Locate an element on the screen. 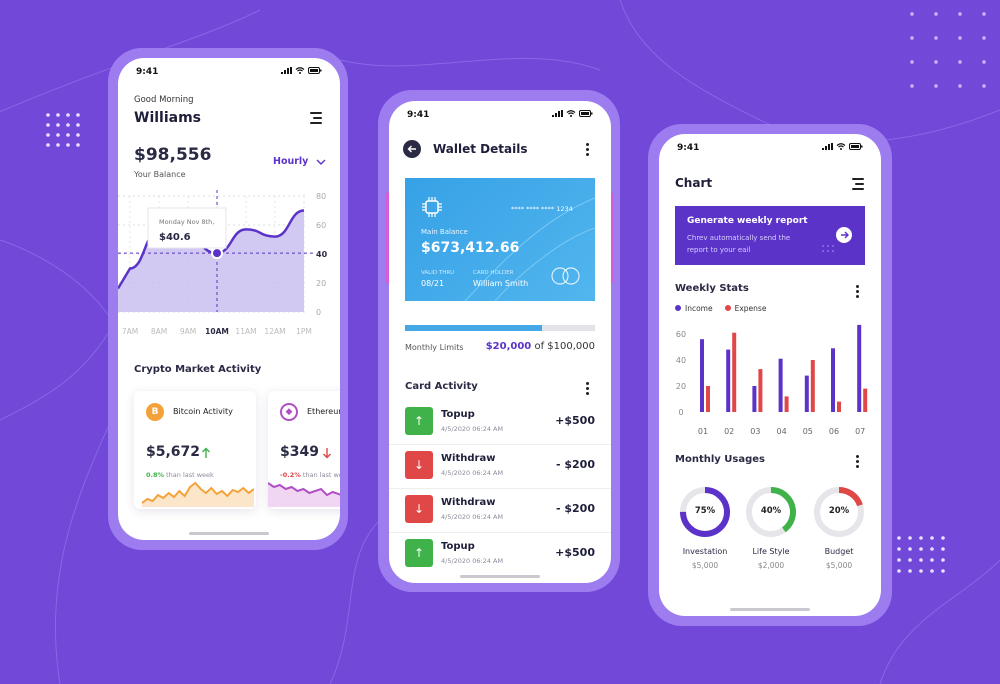 The height and width of the screenshot is (684, 1000). x-tick-label: 8AM is located at coordinates (159, 331).